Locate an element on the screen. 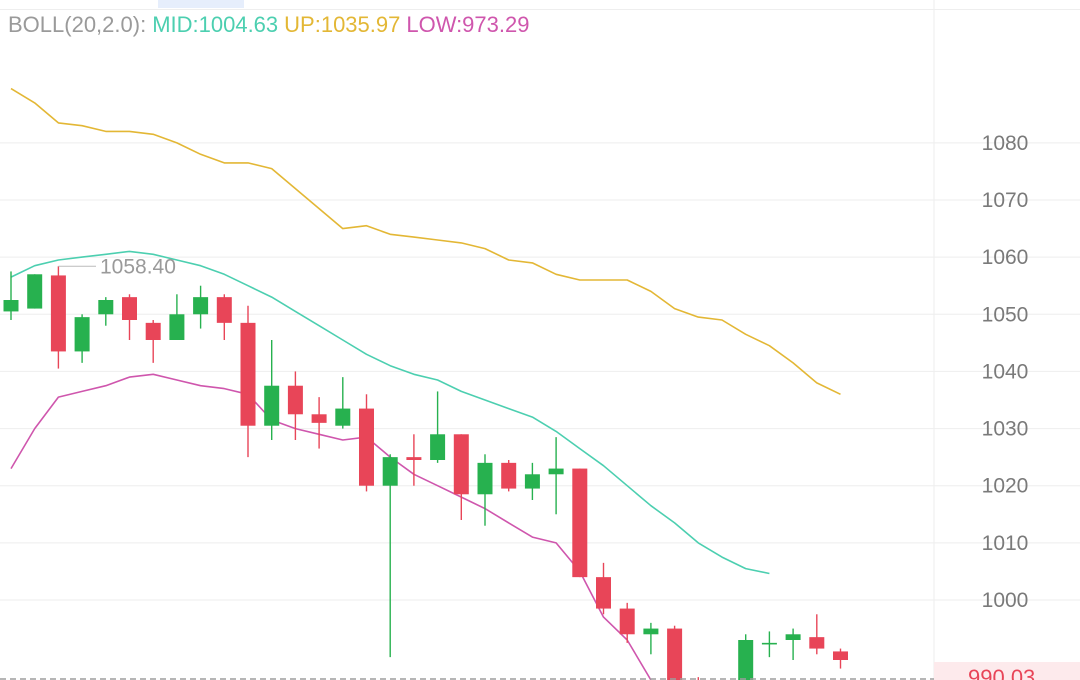 The image size is (1080, 680). y-tick-label-1040: 1040 is located at coordinates (1005, 371).